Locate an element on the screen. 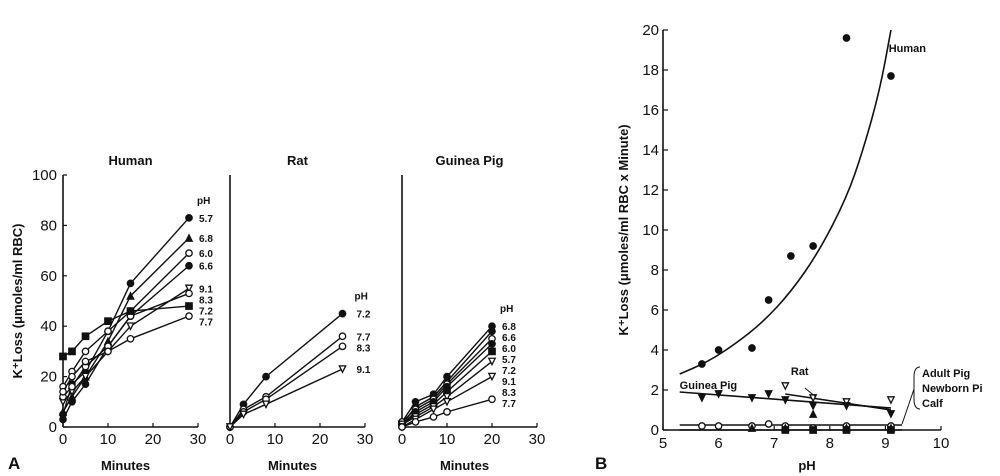 Image resolution: width=1000 pixels, height=476 pixels. panel-b-group-bracket is located at coordinates (917, 388).